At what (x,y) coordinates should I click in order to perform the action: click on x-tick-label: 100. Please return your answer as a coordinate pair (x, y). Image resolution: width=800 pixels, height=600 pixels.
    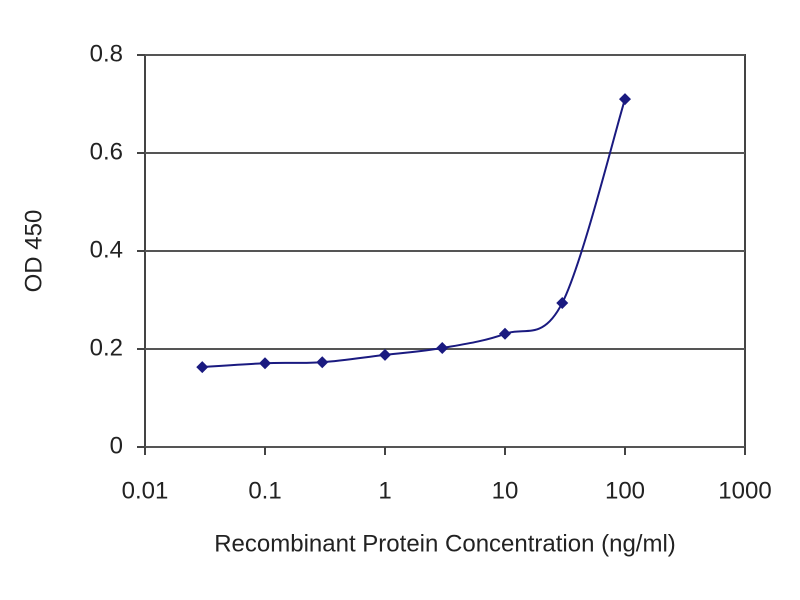
    Looking at the image, I should click on (625, 490).